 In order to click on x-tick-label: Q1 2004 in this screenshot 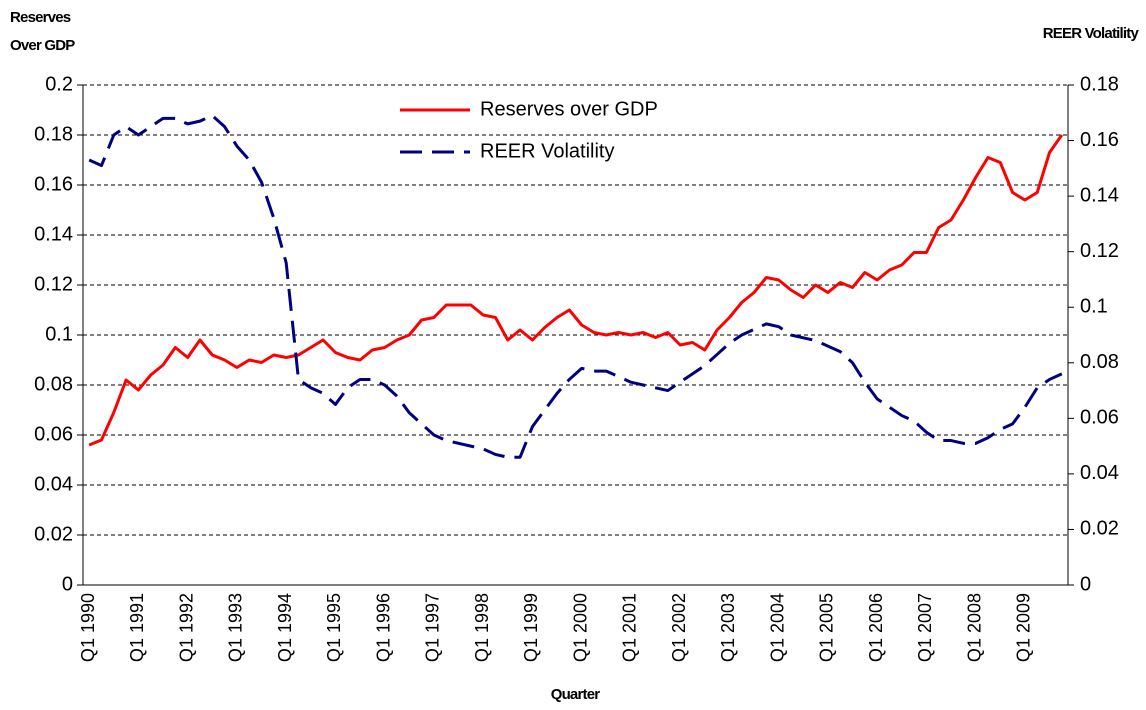, I will do `click(777, 627)`.